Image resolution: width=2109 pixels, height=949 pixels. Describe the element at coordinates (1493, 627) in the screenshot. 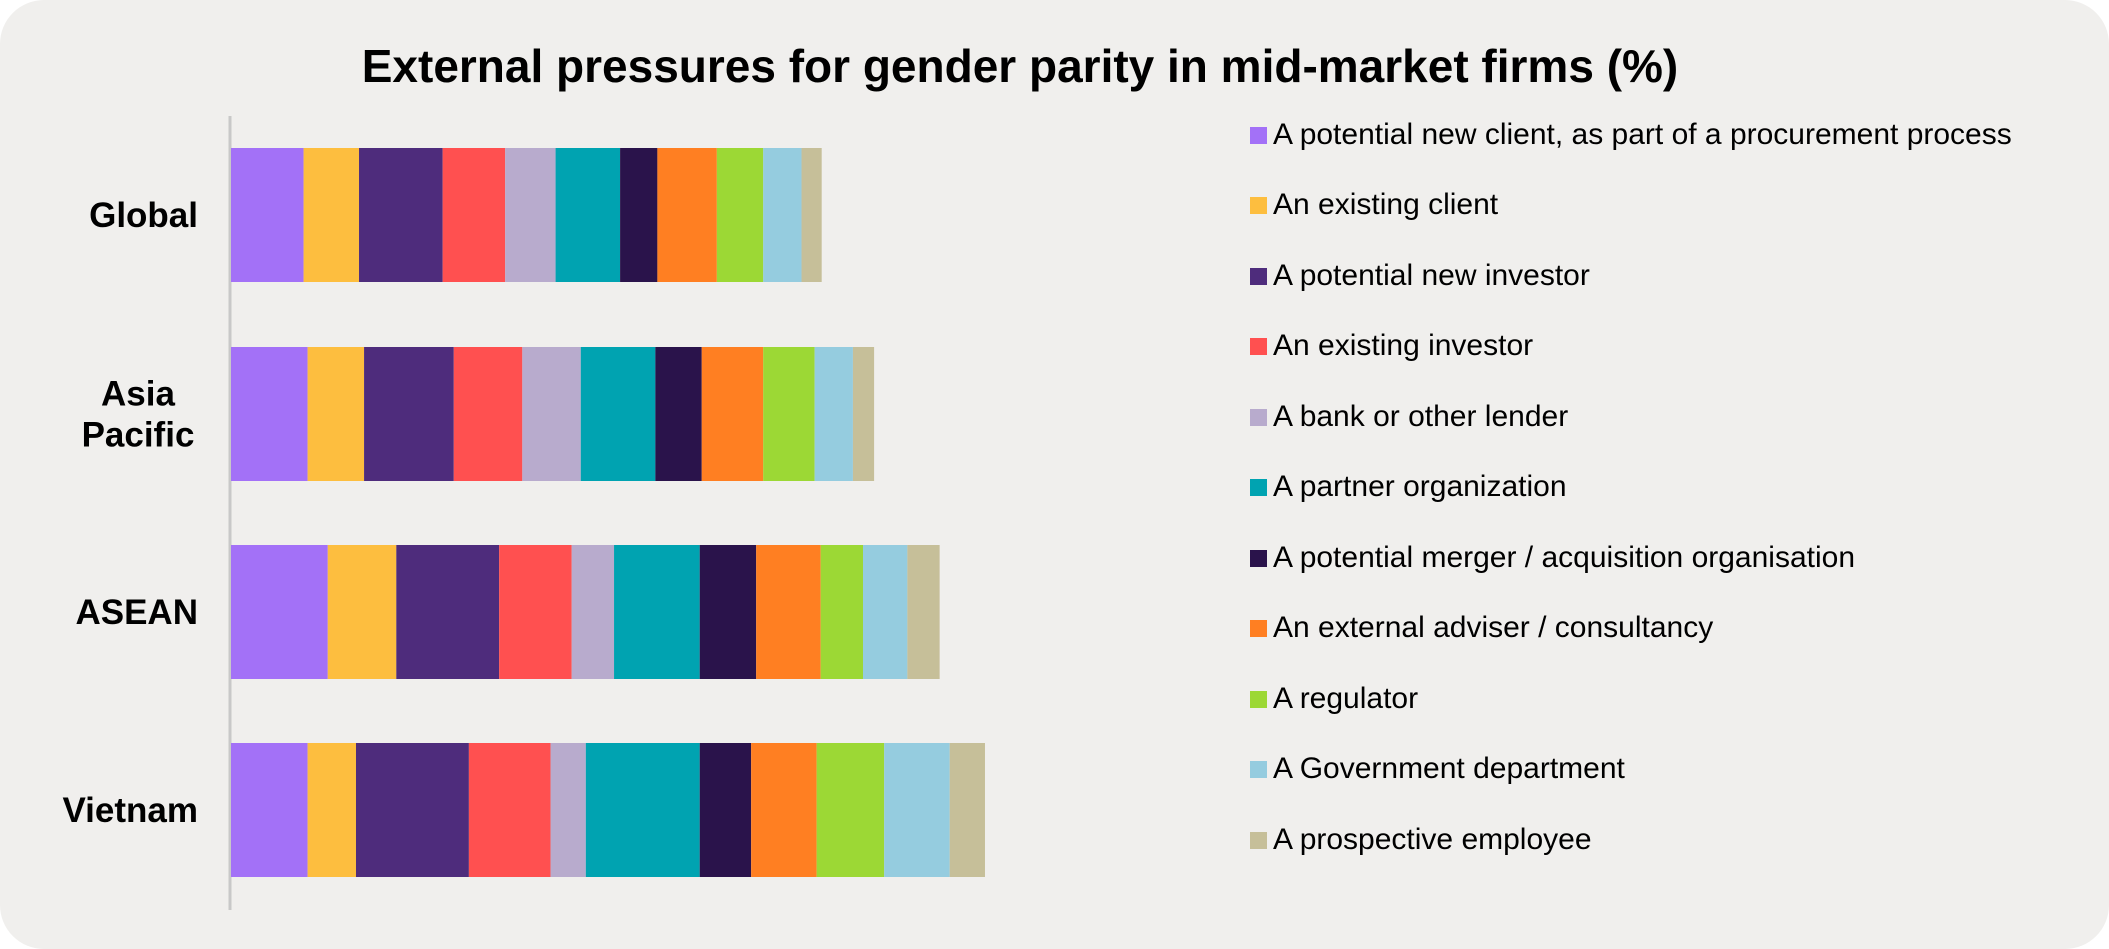

I see `legend-label: An external adviser / consultancy` at that location.